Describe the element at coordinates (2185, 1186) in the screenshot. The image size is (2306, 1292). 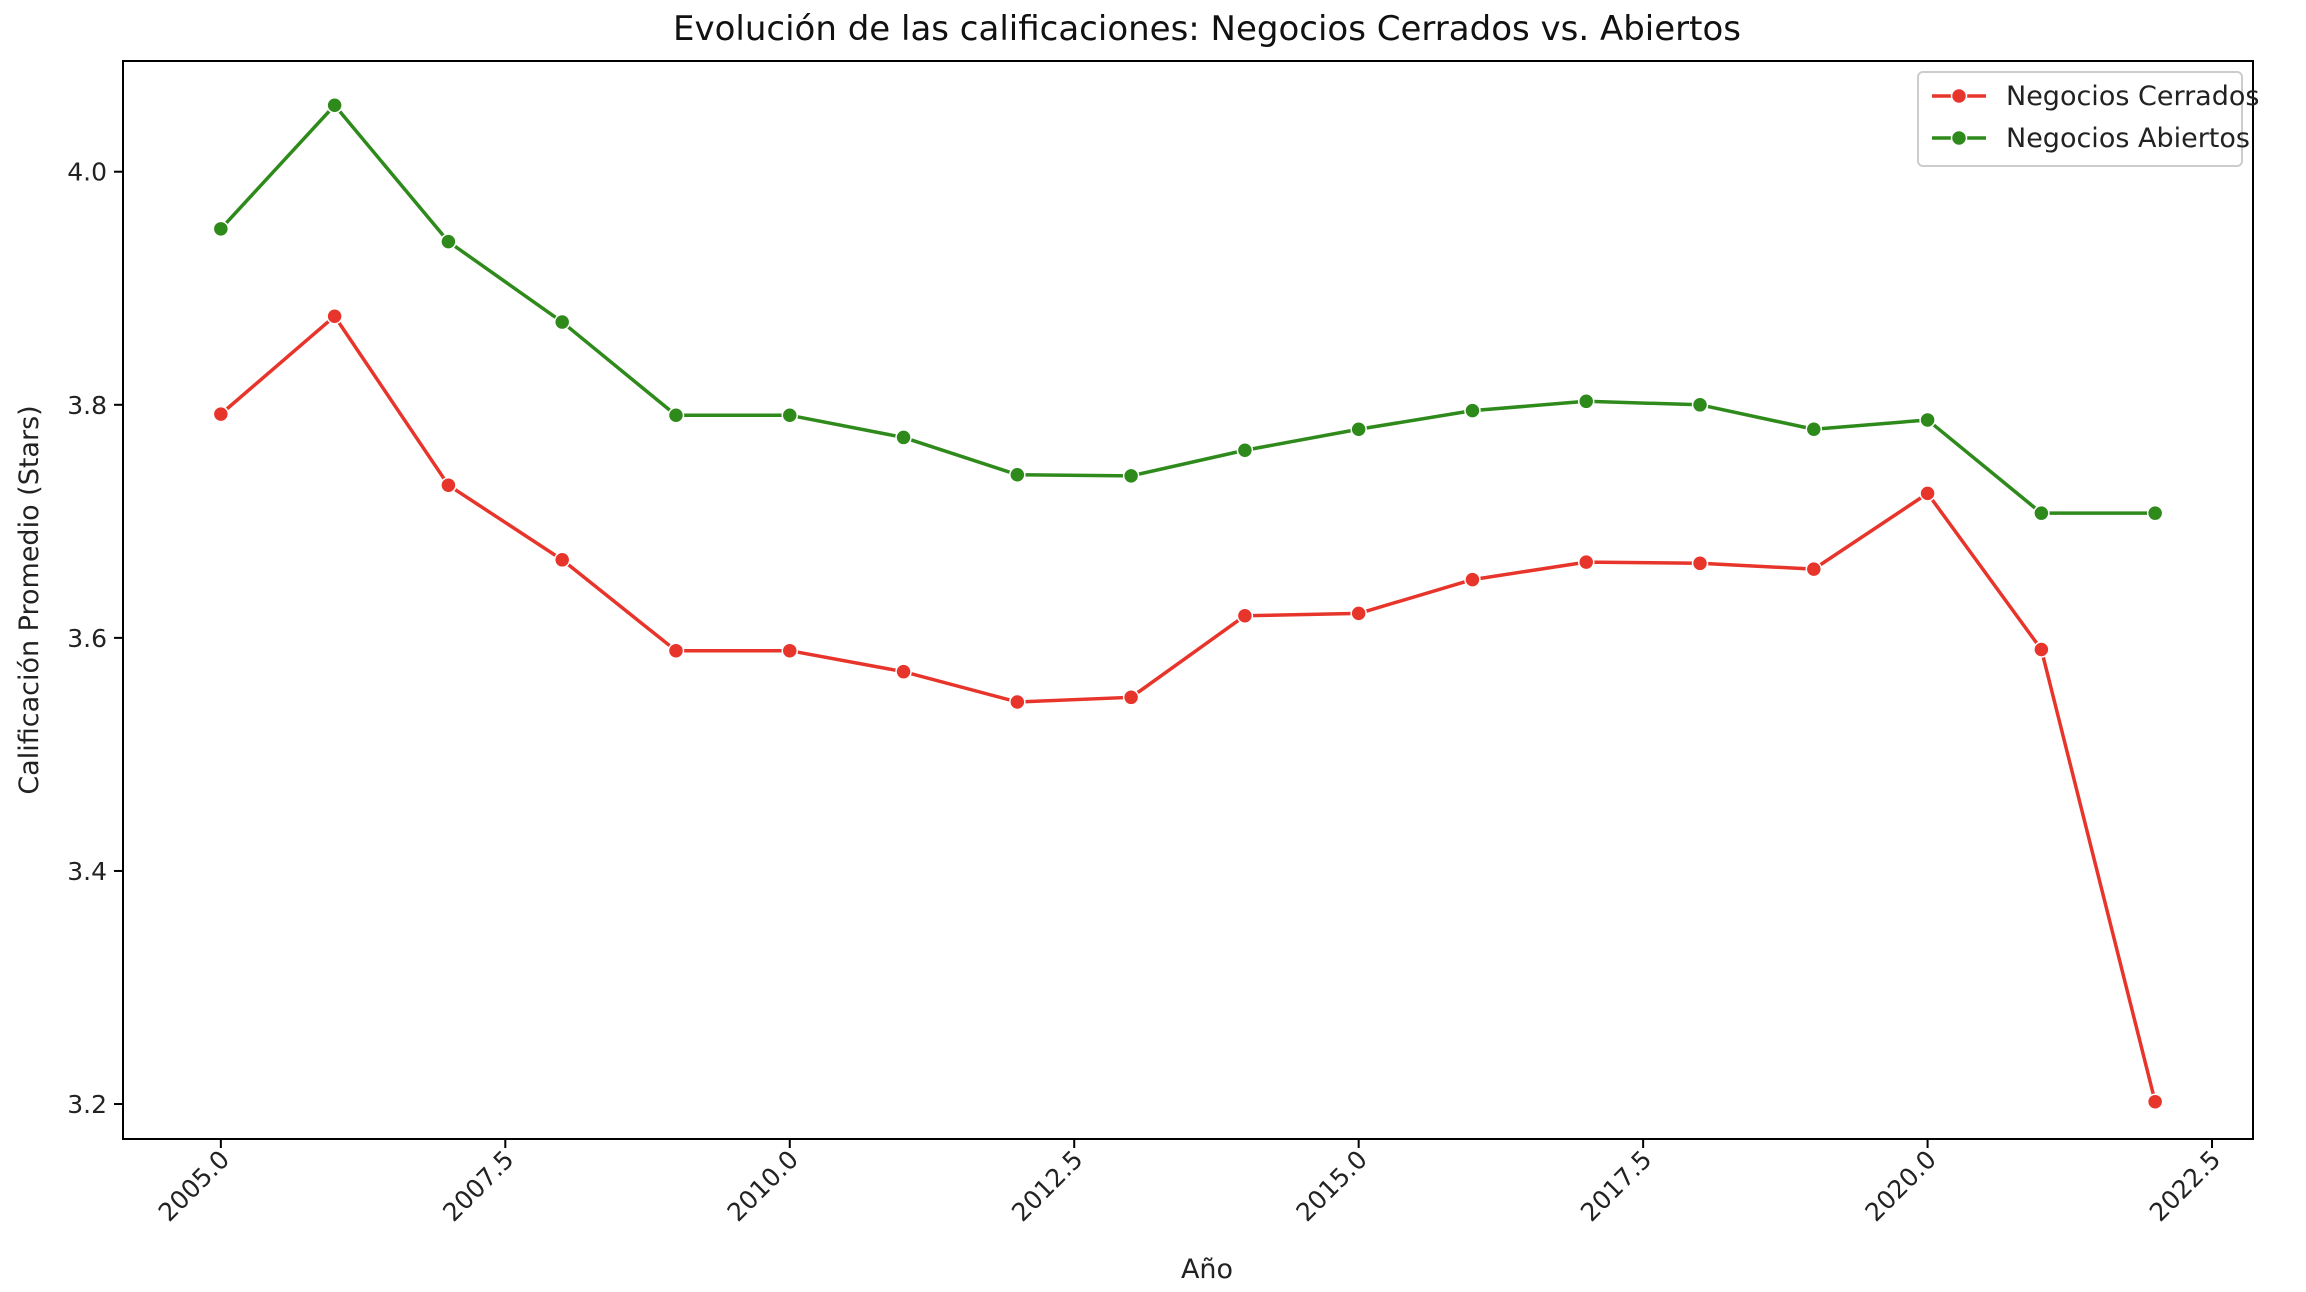
I see `x-tick-label: 2022.5` at that location.